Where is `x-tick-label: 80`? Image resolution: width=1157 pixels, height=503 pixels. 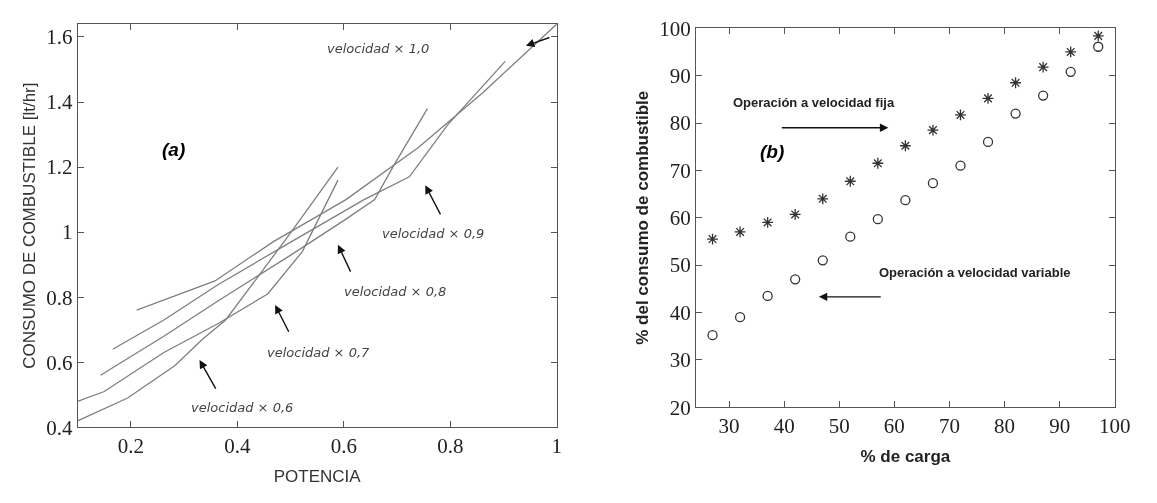
x-tick-label: 80 is located at coordinates (1005, 426).